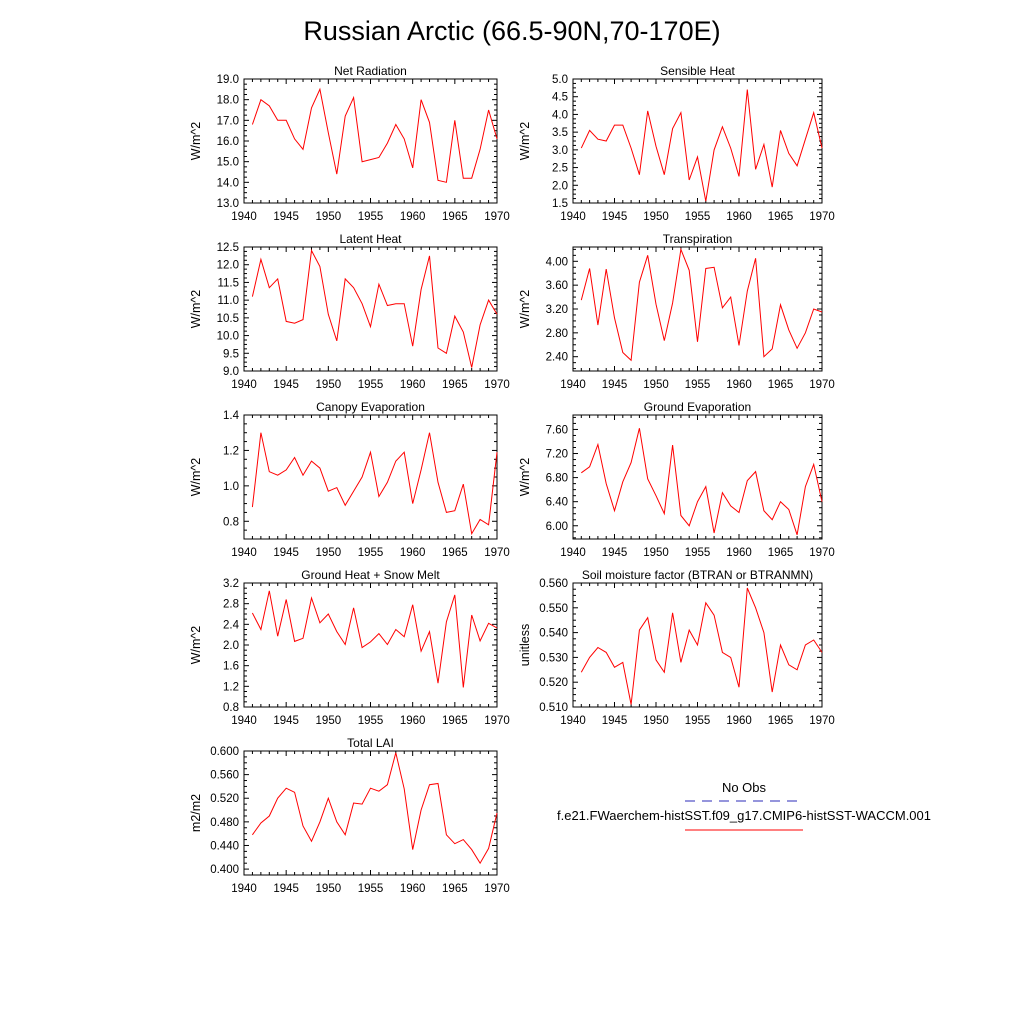 Image resolution: width=1024 pixels, height=1024 pixels. What do you see at coordinates (553, 658) in the screenshot?
I see `y-tick-label: 0.530` at bounding box center [553, 658].